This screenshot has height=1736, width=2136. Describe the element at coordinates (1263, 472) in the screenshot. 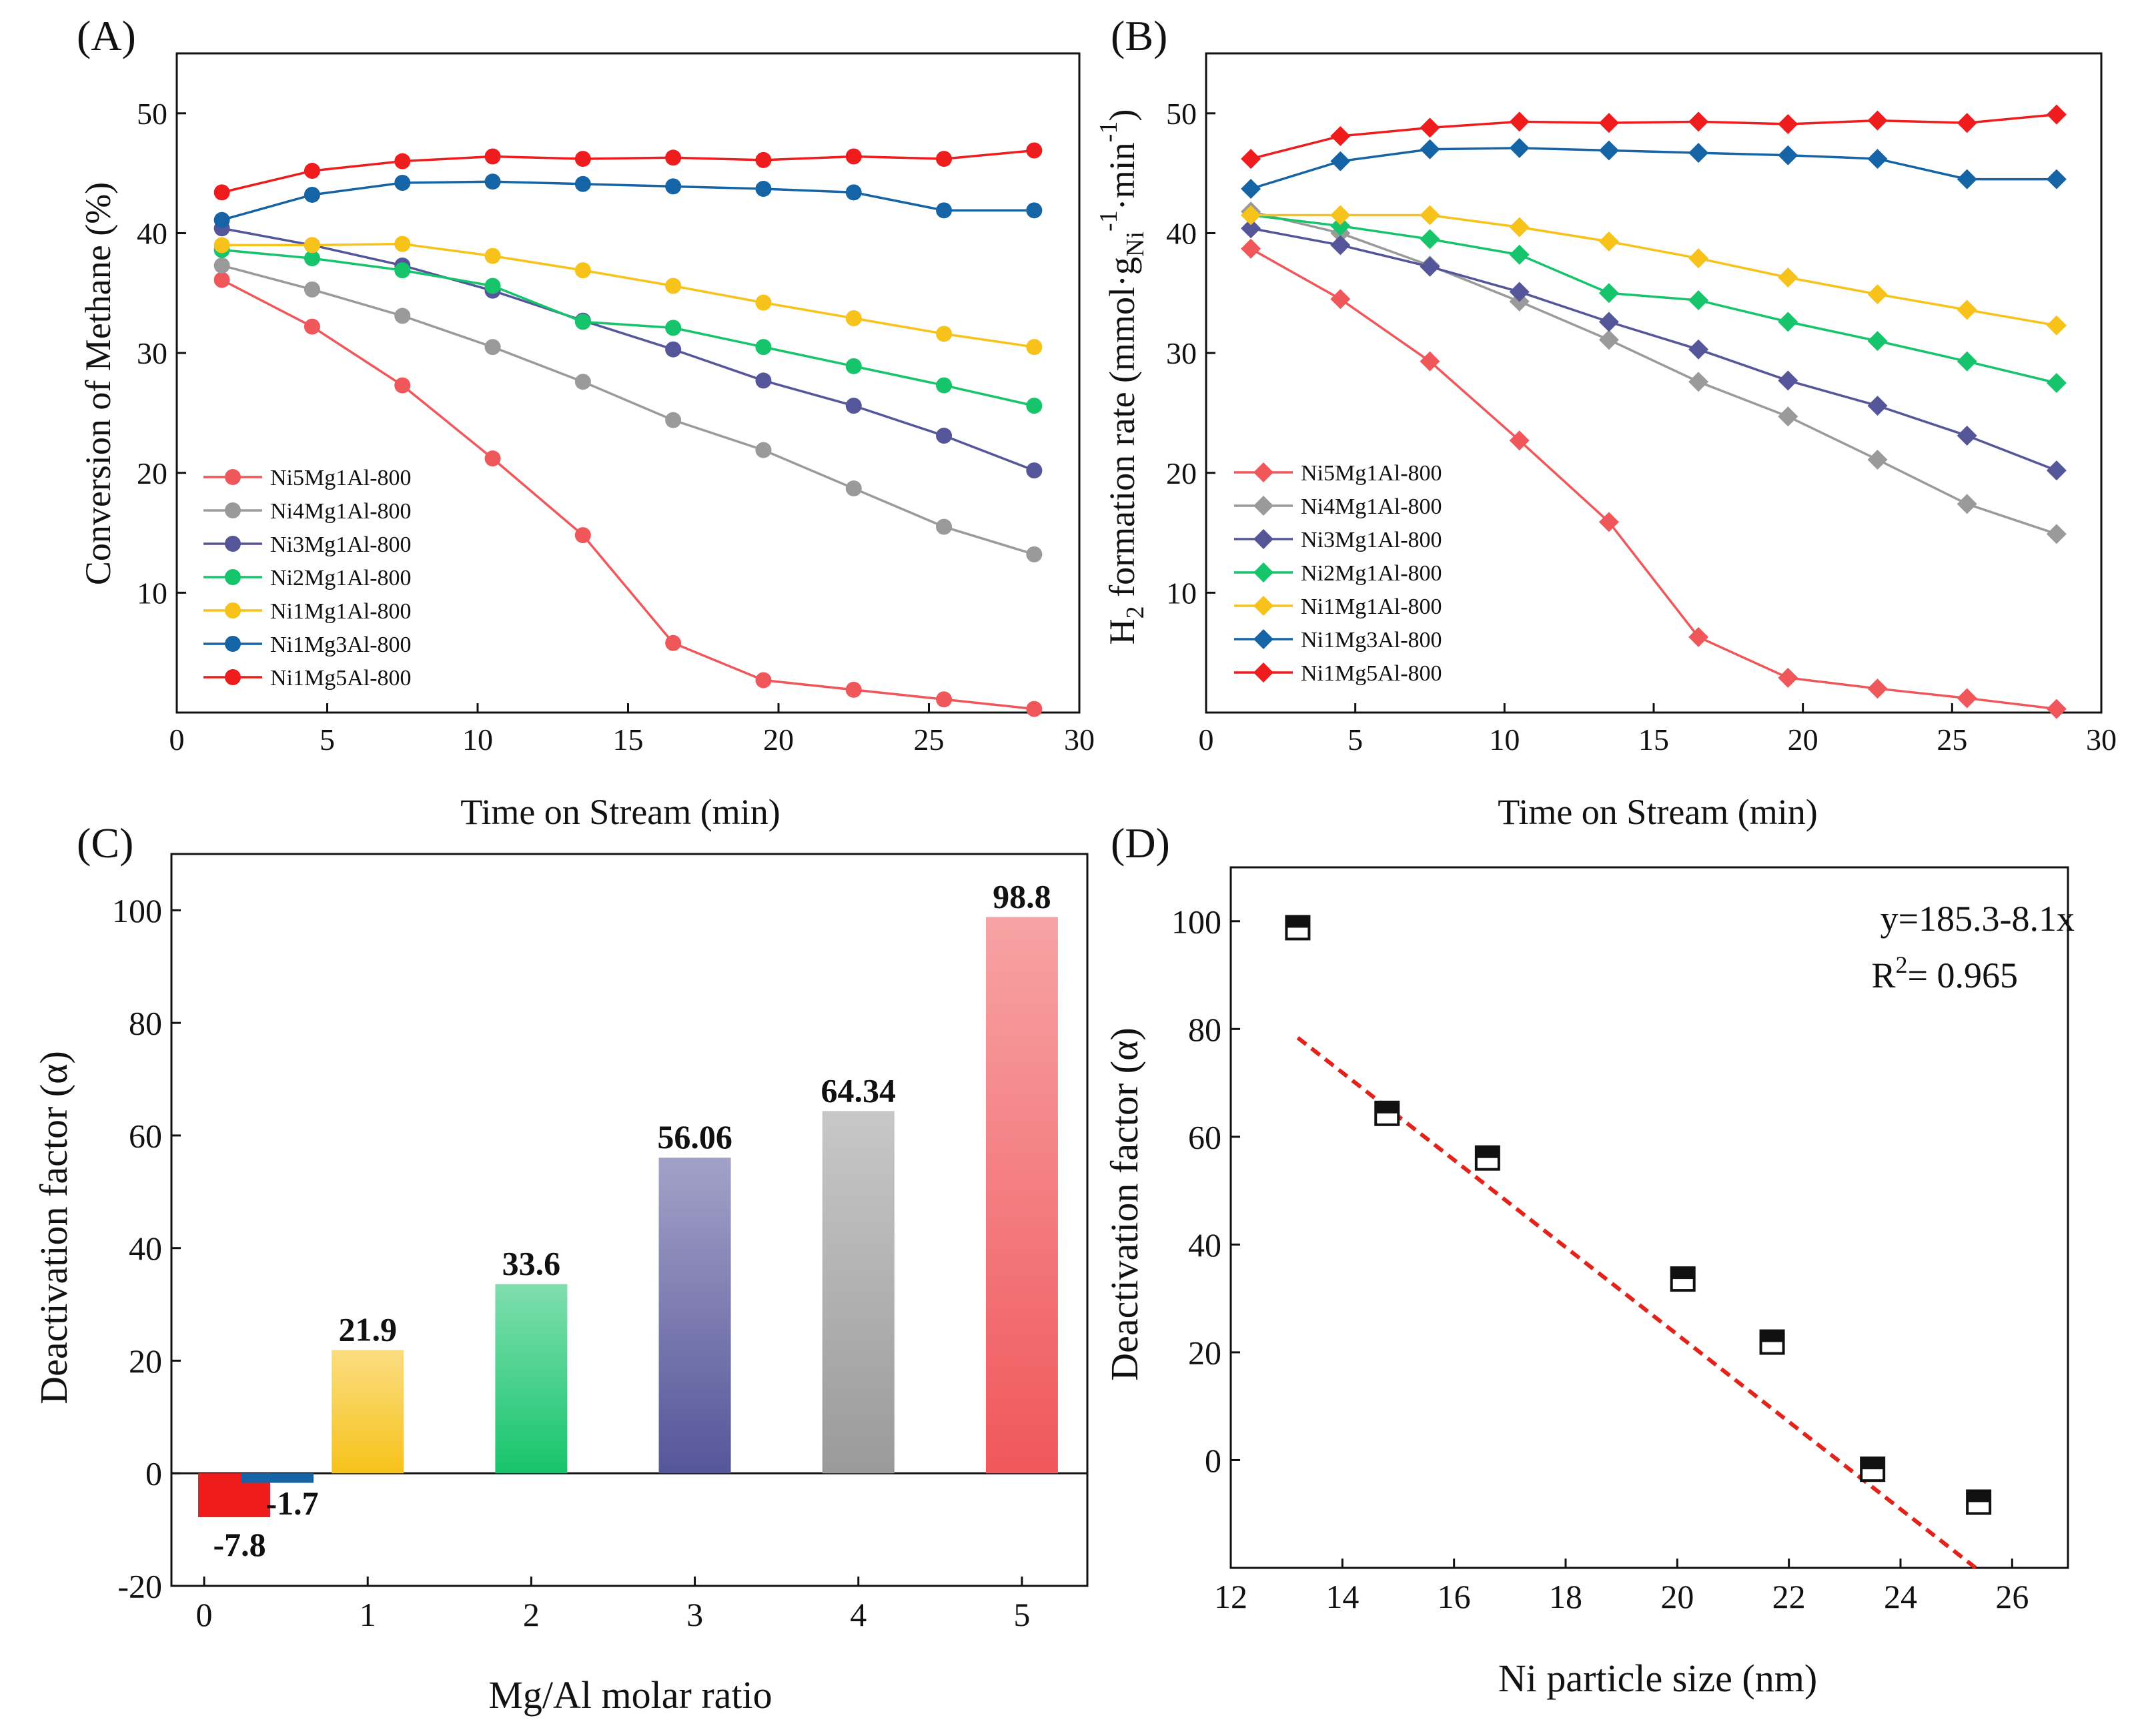

I see `panel-b-legend-swatch-marker` at that location.